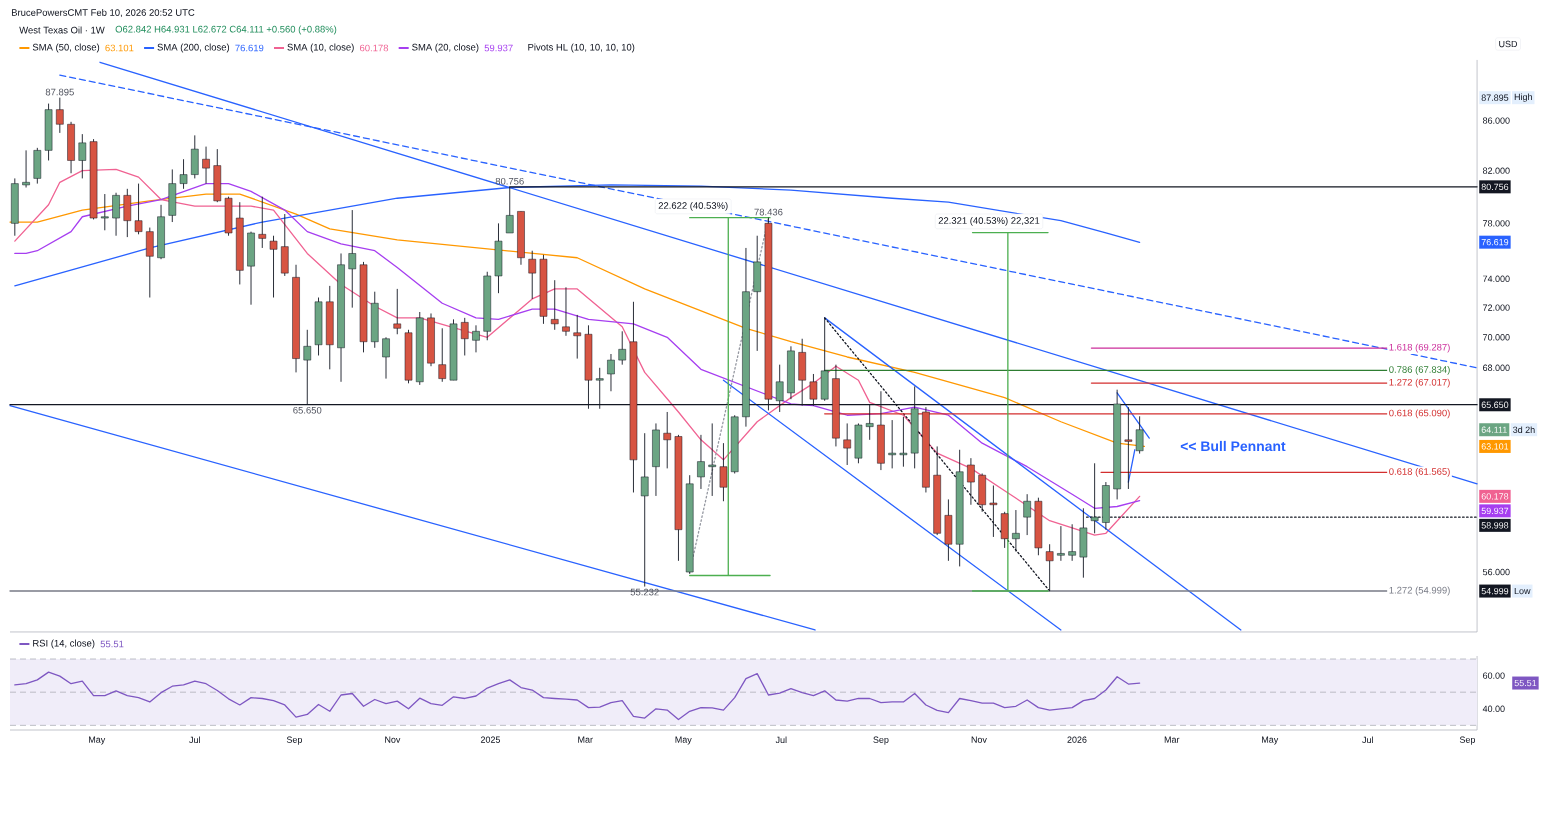 This screenshot has height=818, width=1549. I want to click on annotation: 64.111, so click(1494, 429).